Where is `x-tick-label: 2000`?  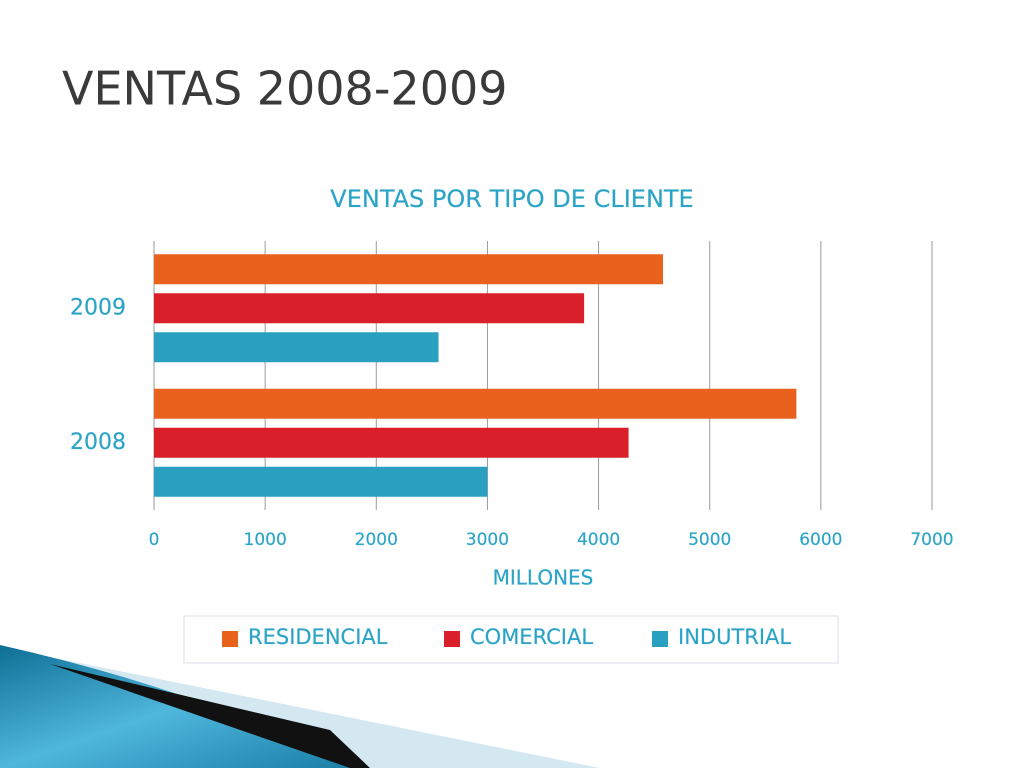
x-tick-label: 2000 is located at coordinates (376, 540).